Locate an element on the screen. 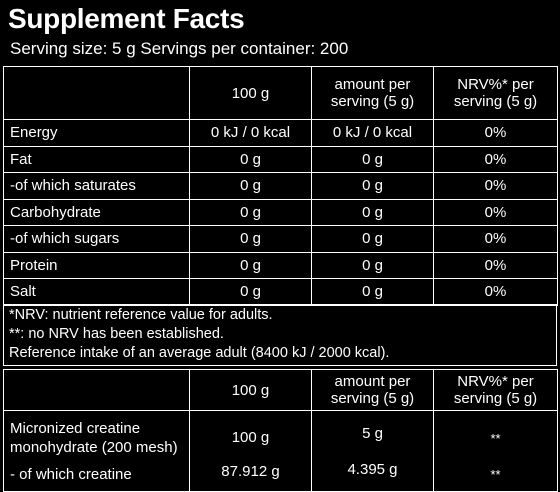 The width and height of the screenshot is (560, 492). table-row: Salt 0 g 0 g 0% is located at coordinates (280, 292).